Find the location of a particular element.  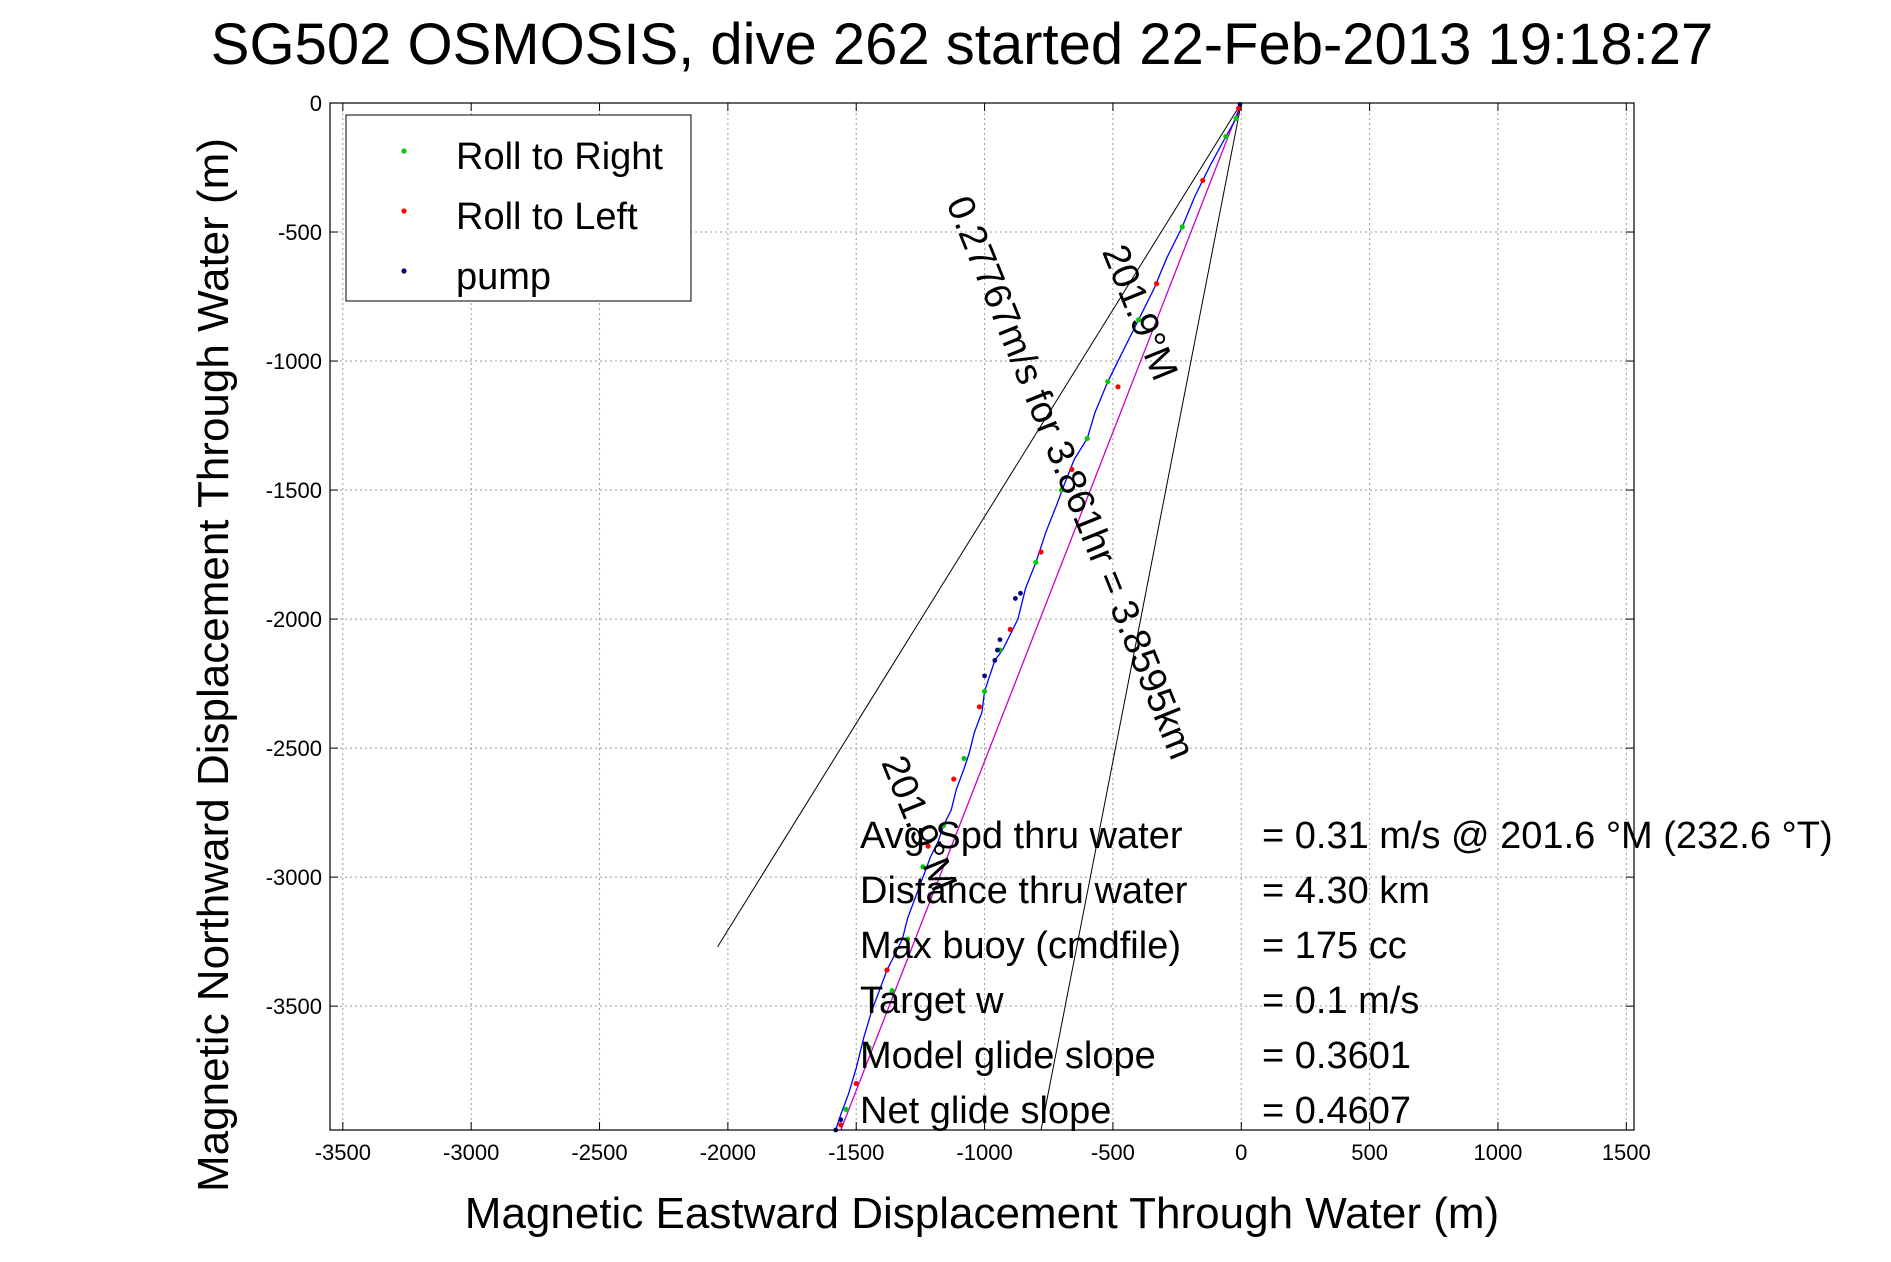

y-tick-label: -2000 is located at coordinates (294, 619).